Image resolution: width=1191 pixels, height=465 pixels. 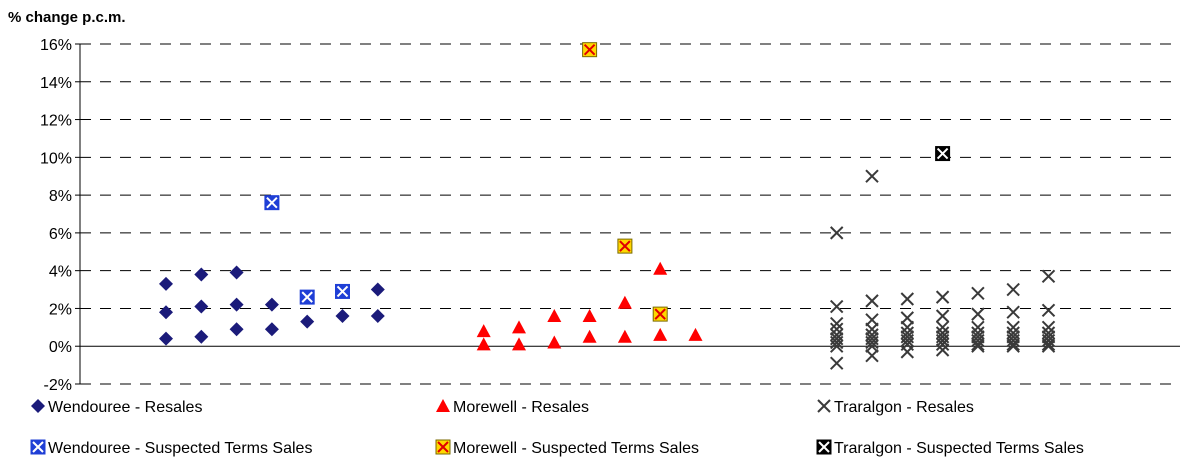 What do you see at coordinates (959, 448) in the screenshot?
I see `legend-label: Traralgon - Suspected Terms Sales` at bounding box center [959, 448].